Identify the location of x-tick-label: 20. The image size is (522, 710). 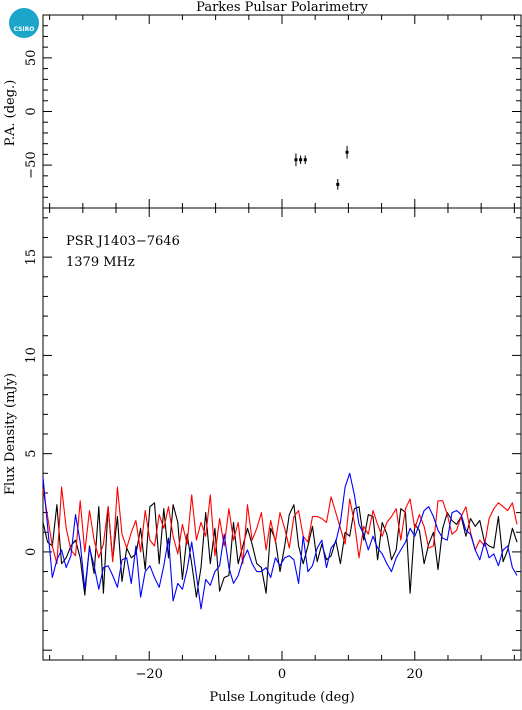
(415, 674).